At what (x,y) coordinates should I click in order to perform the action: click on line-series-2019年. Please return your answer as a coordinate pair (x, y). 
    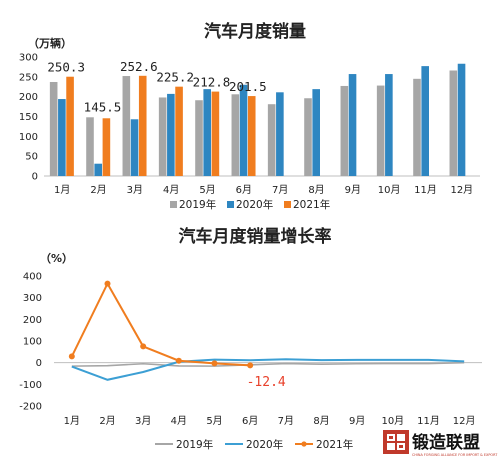
    Looking at the image, I should click on (268, 364).